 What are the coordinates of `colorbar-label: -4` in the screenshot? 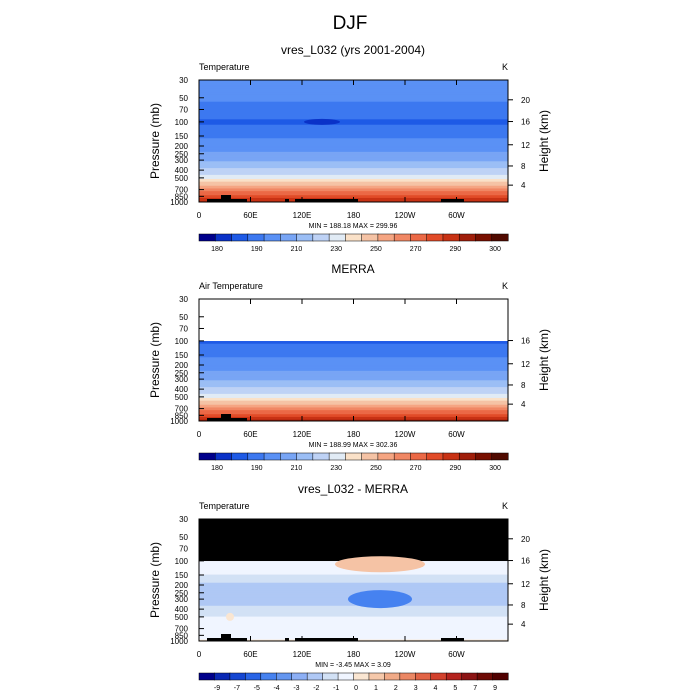 It's located at (276, 688).